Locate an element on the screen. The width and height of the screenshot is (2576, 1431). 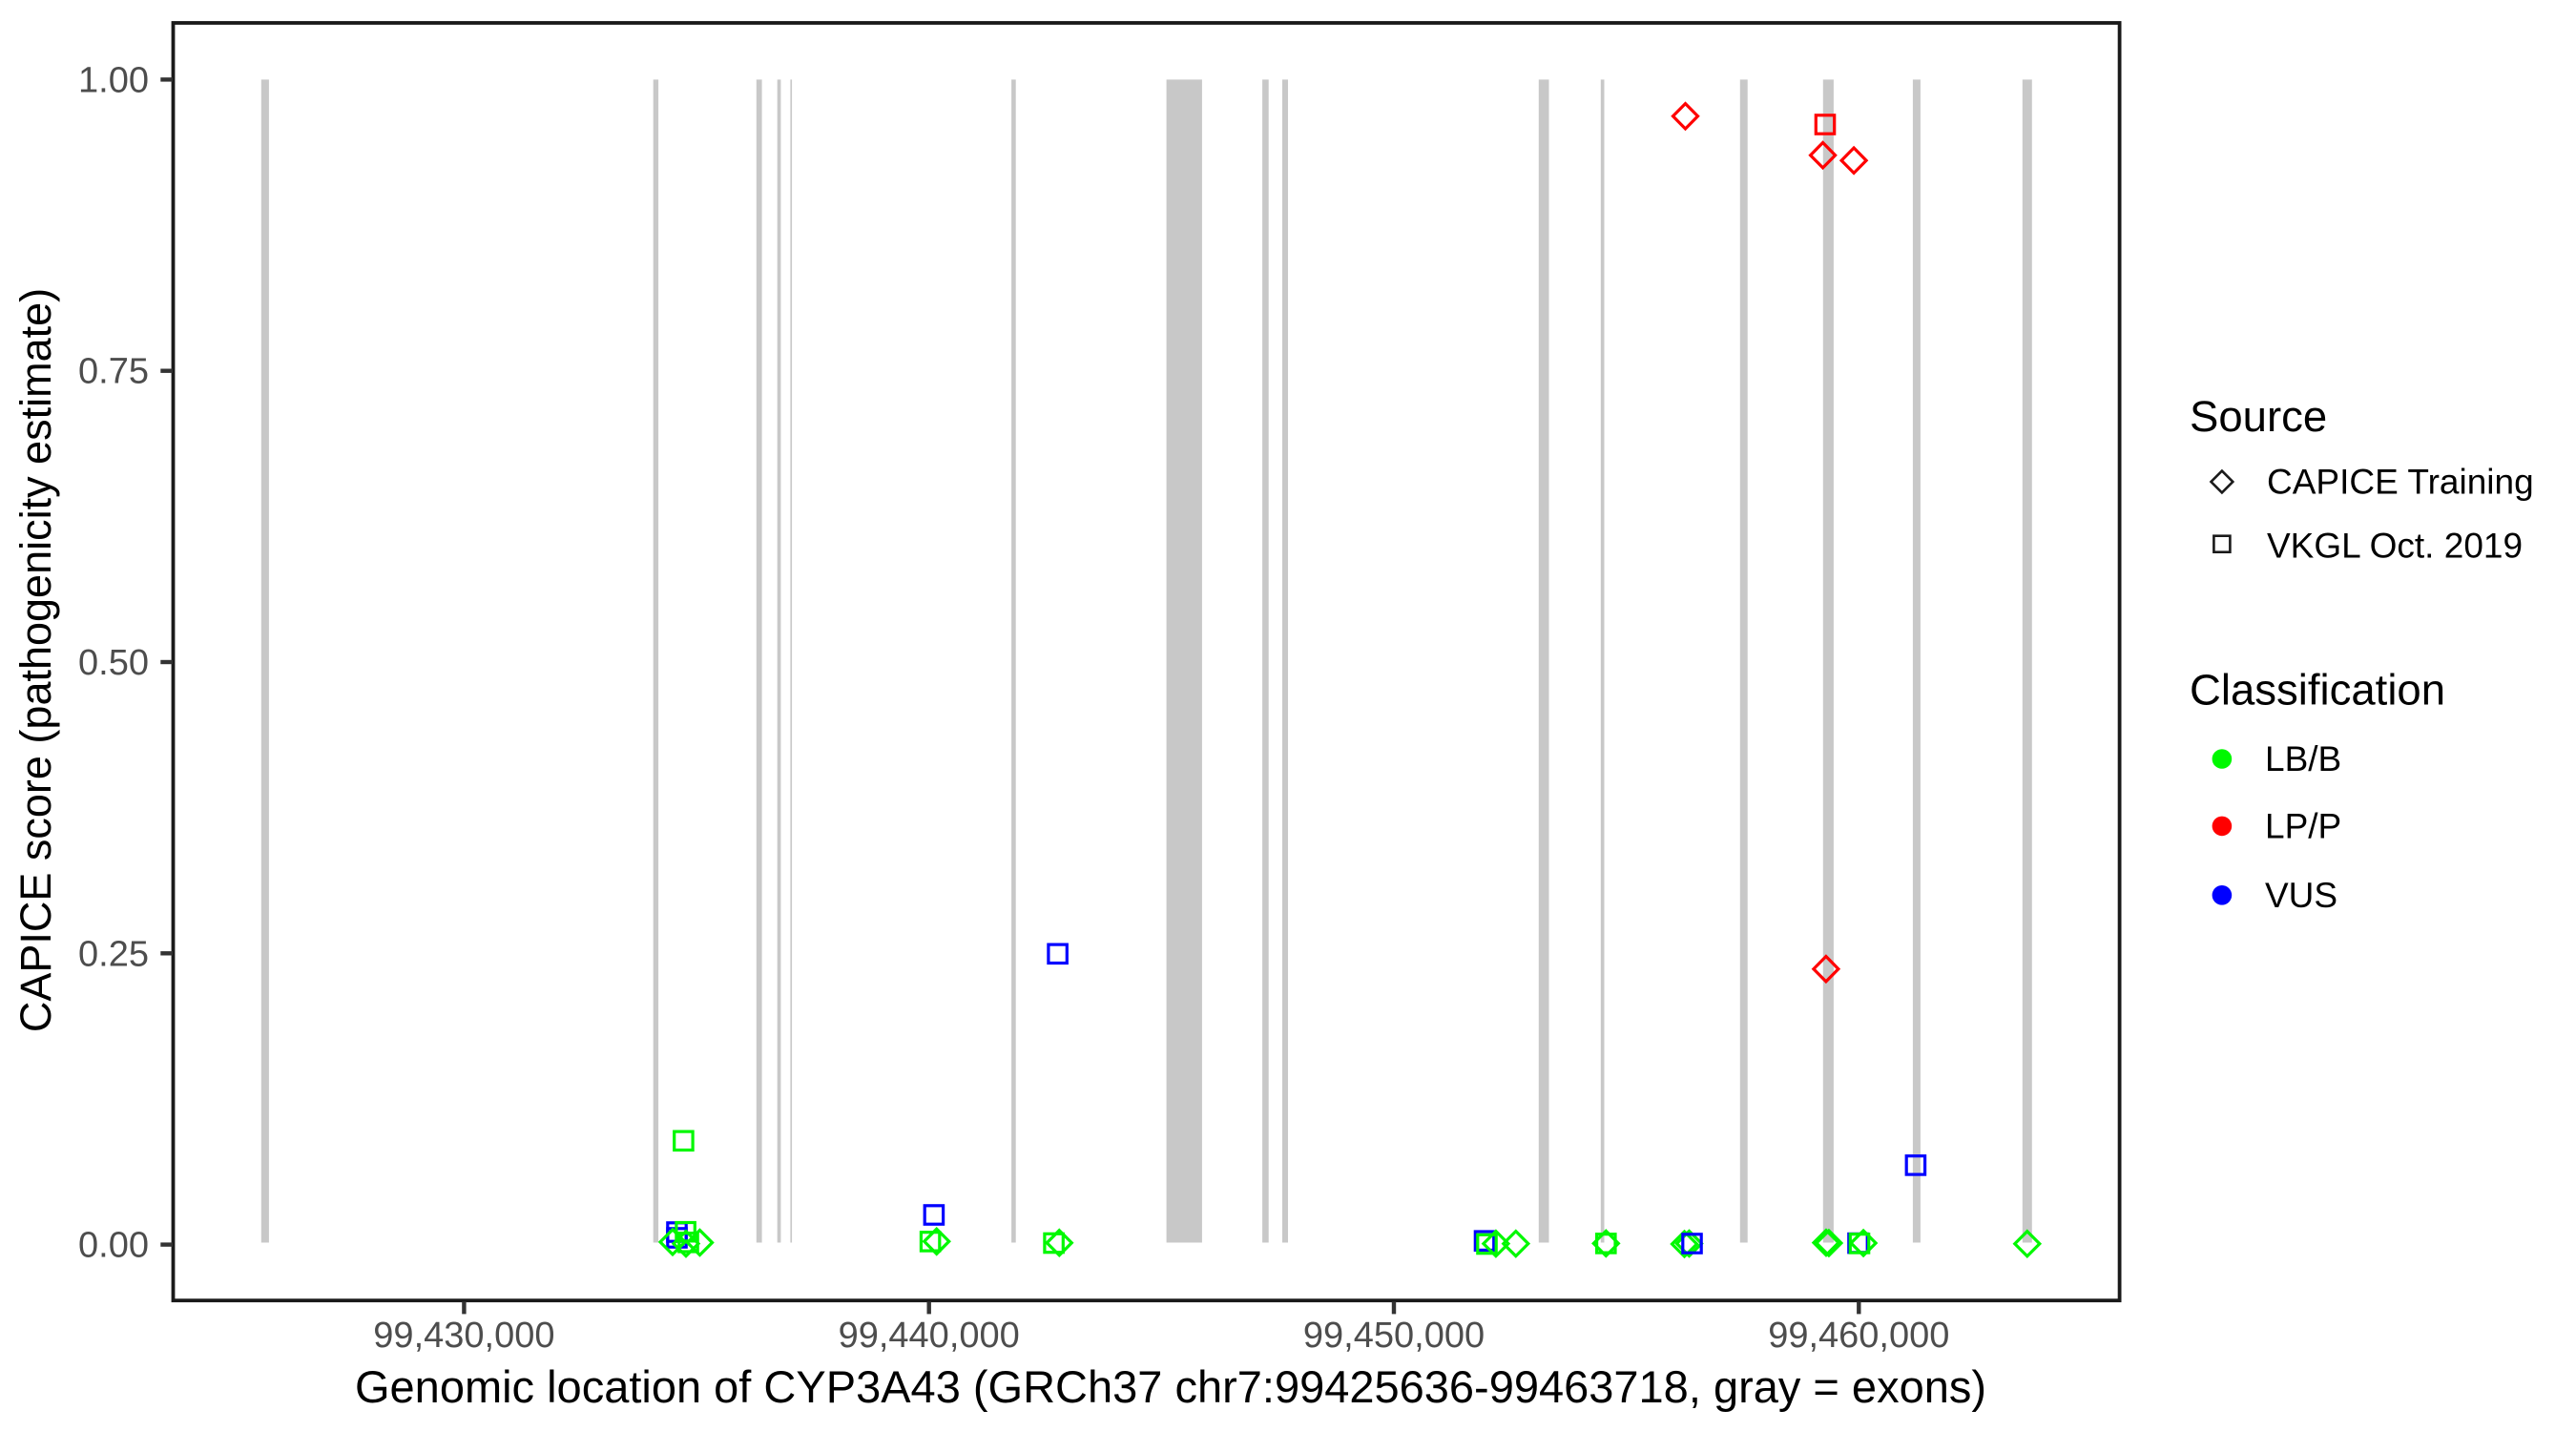
svg-text: CAPICE Training is located at coordinates (2400, 482).